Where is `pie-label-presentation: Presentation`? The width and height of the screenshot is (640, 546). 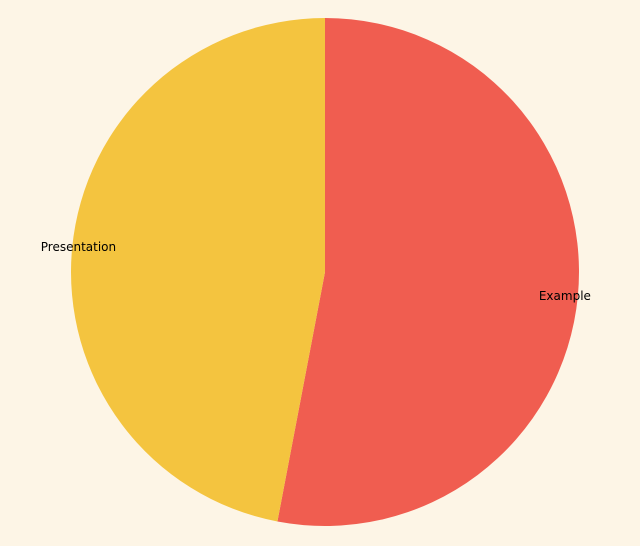
pie-label-presentation: Presentation is located at coordinates (78, 247).